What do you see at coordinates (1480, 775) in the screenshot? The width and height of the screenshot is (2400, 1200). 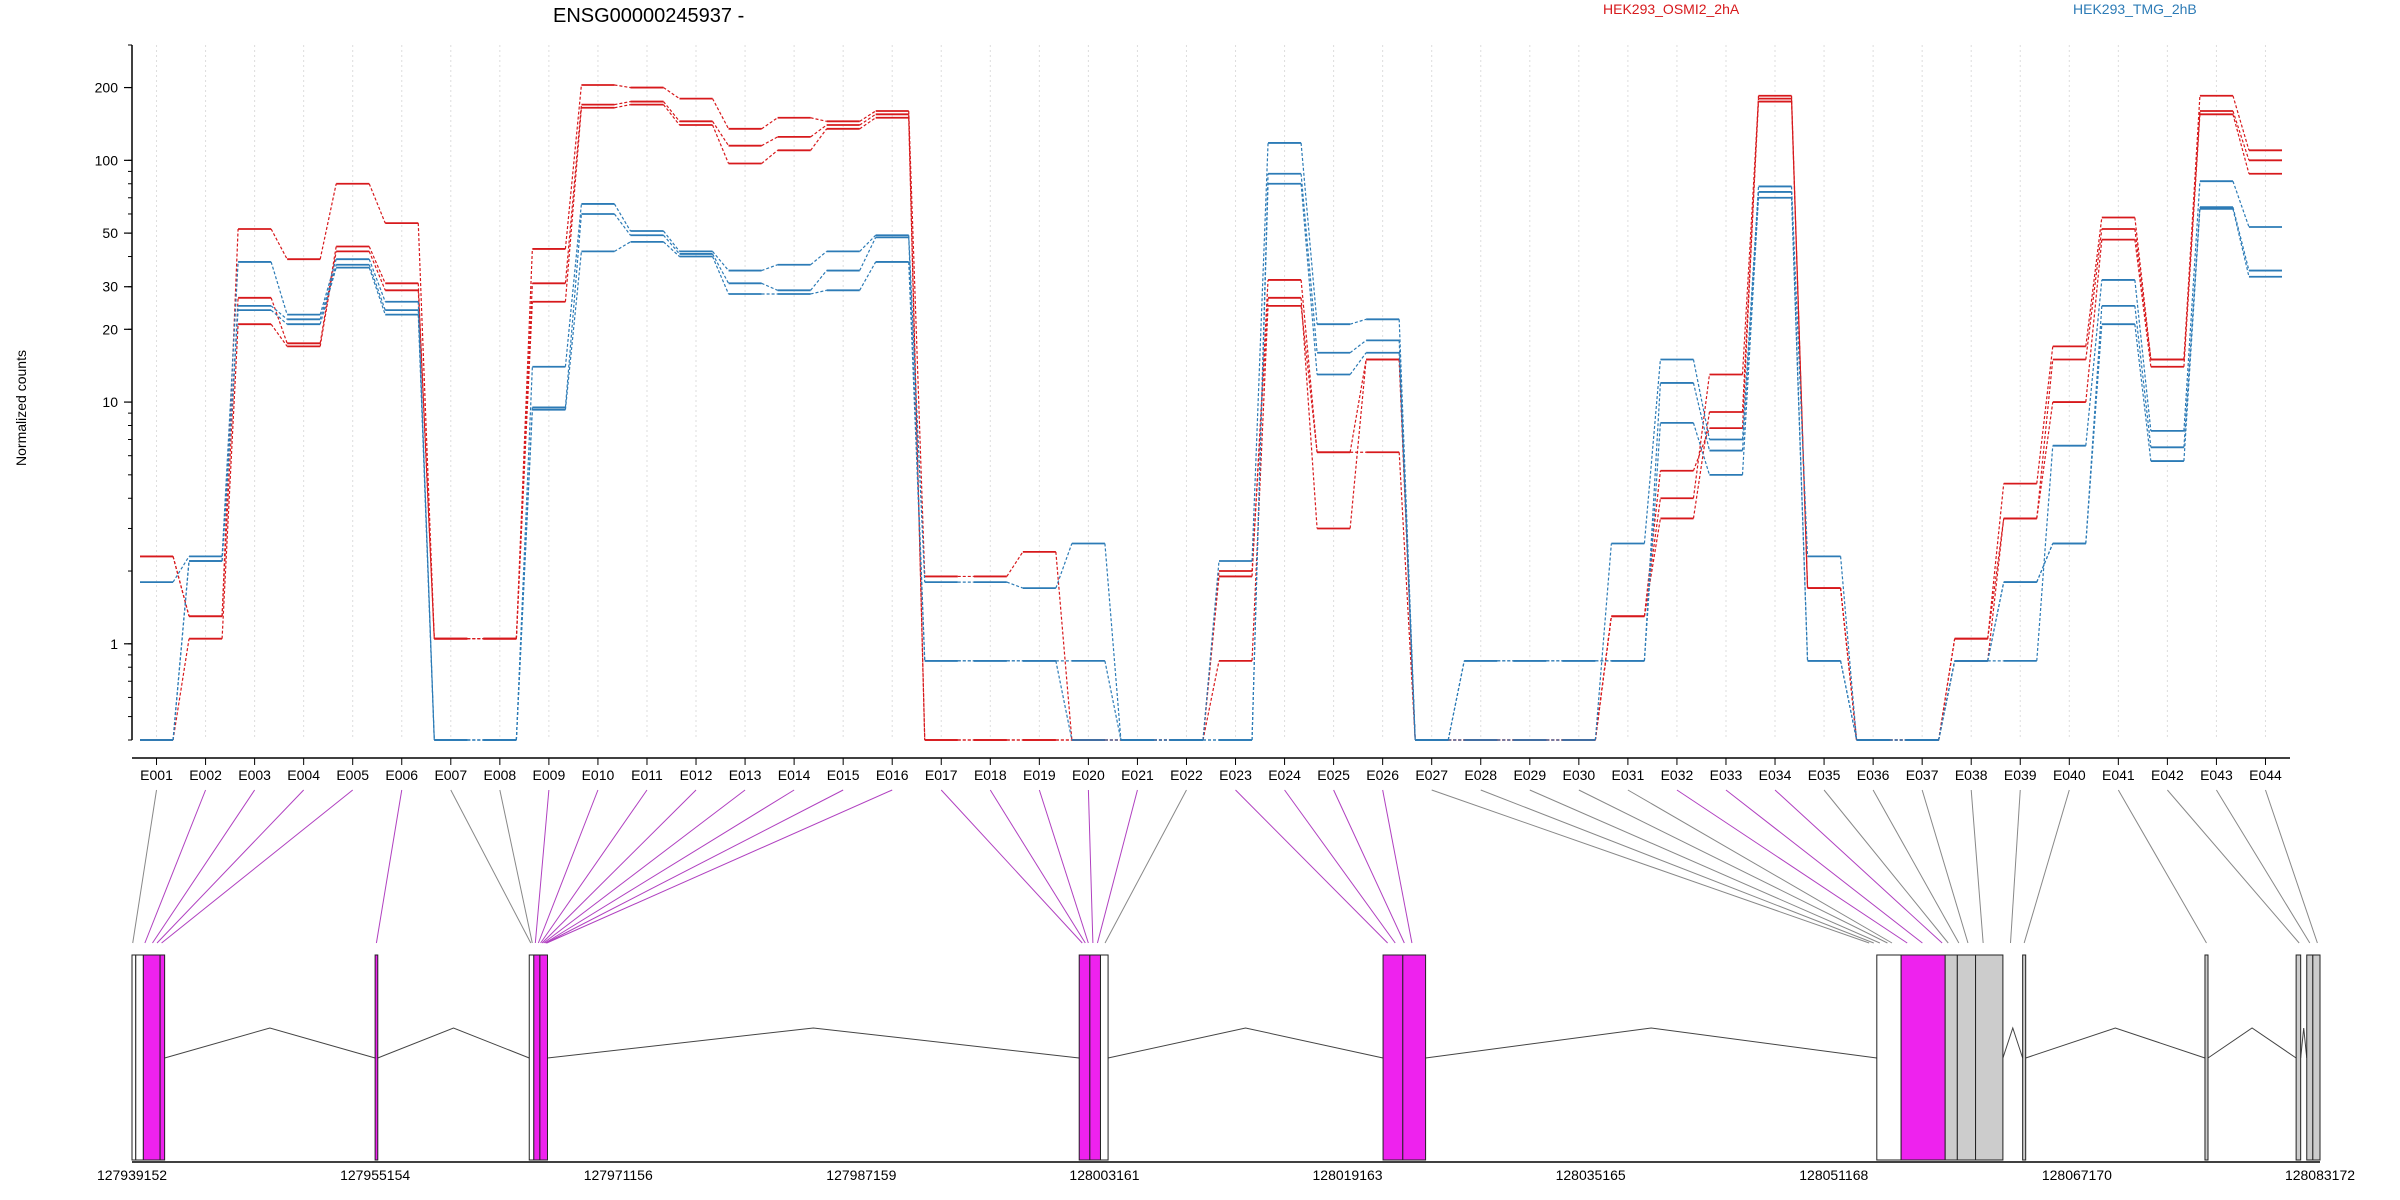 I see `x-tick-label: E028` at bounding box center [1480, 775].